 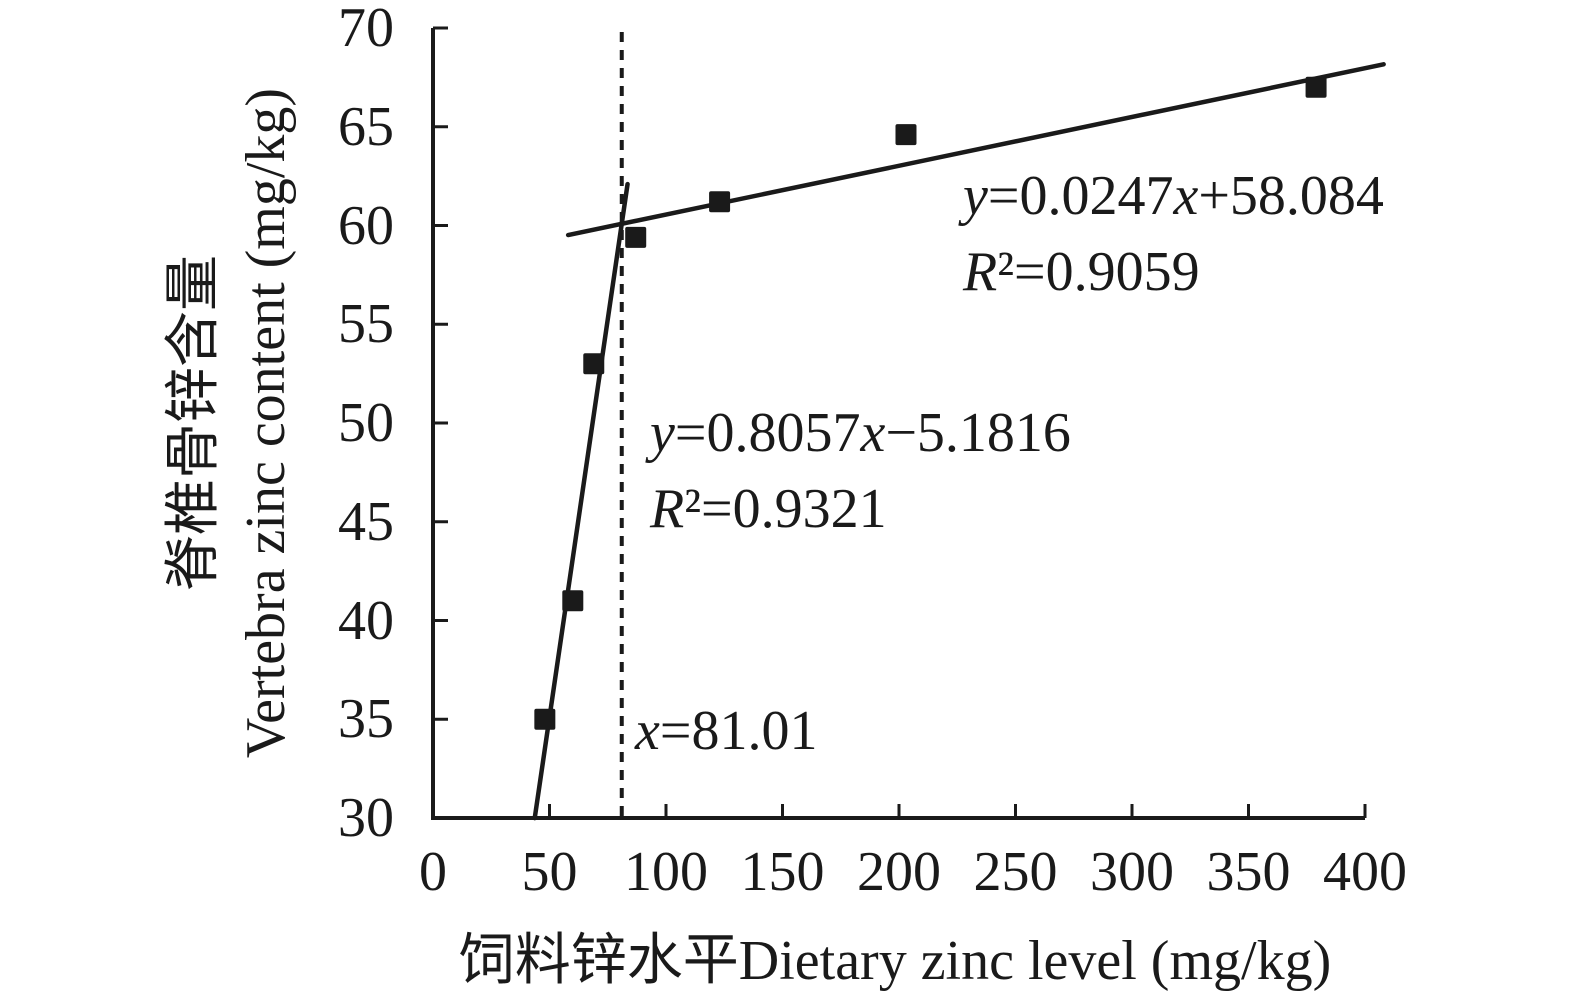 I want to click on y-tick-label: 30, so click(x=366, y=818).